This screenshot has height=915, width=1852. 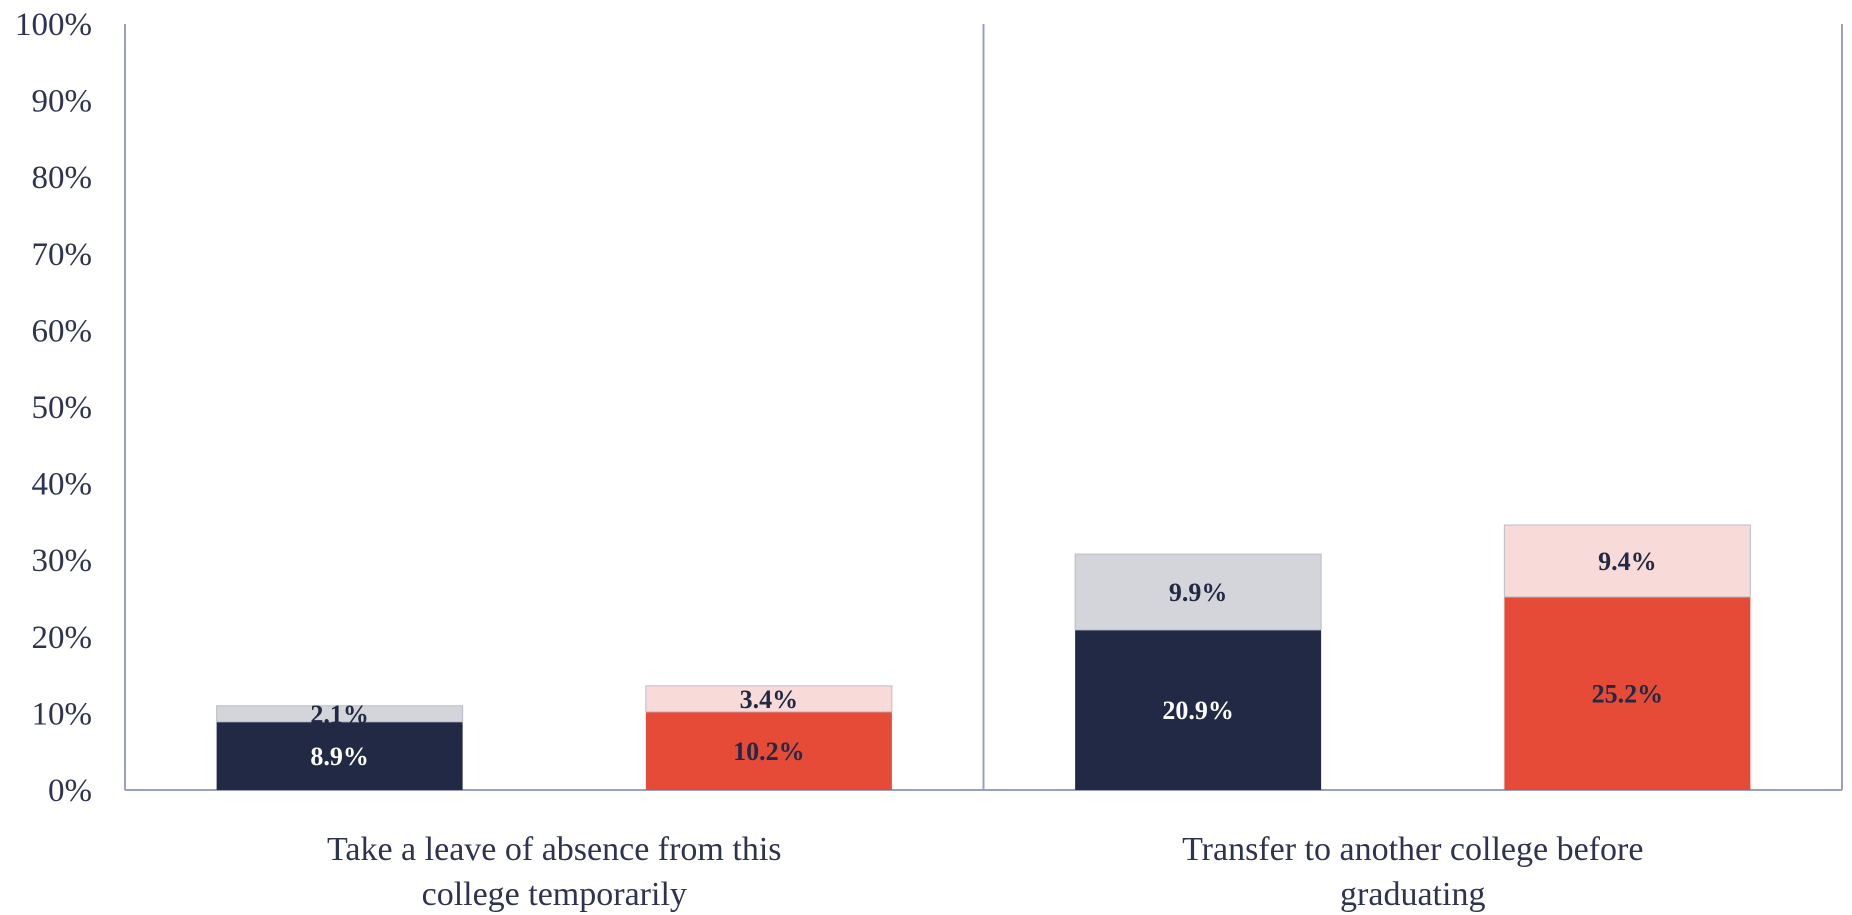 I want to click on data-label: 25.2%, so click(x=1628, y=693).